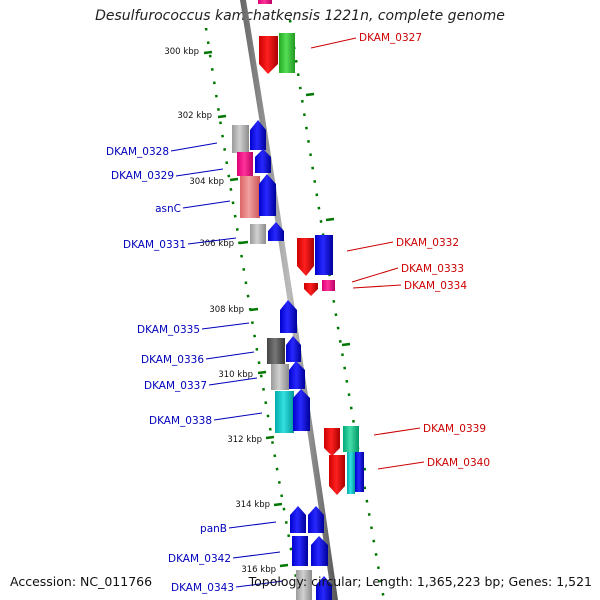  I want to click on outer-gene-track, so click(311, 247).